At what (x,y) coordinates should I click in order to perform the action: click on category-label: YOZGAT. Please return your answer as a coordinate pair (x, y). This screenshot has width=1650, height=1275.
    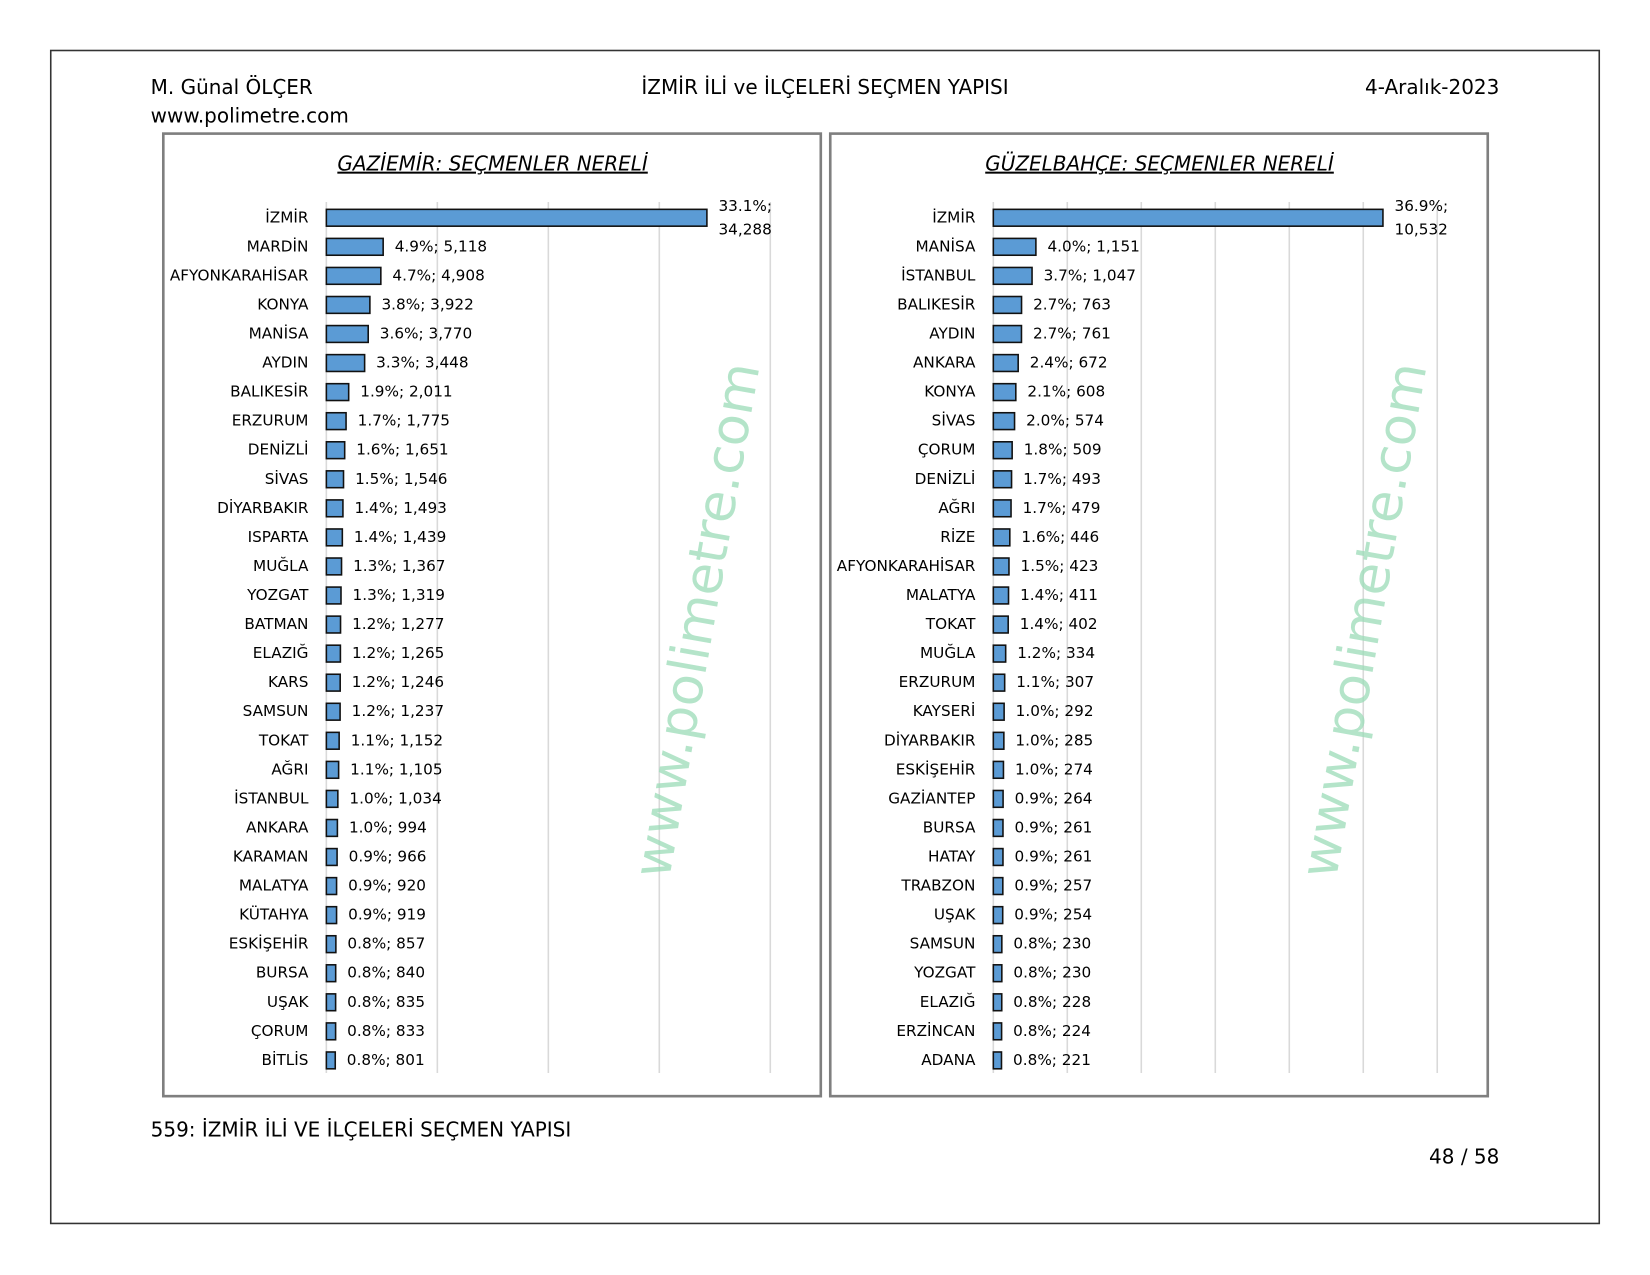
    Looking at the image, I should click on (944, 973).